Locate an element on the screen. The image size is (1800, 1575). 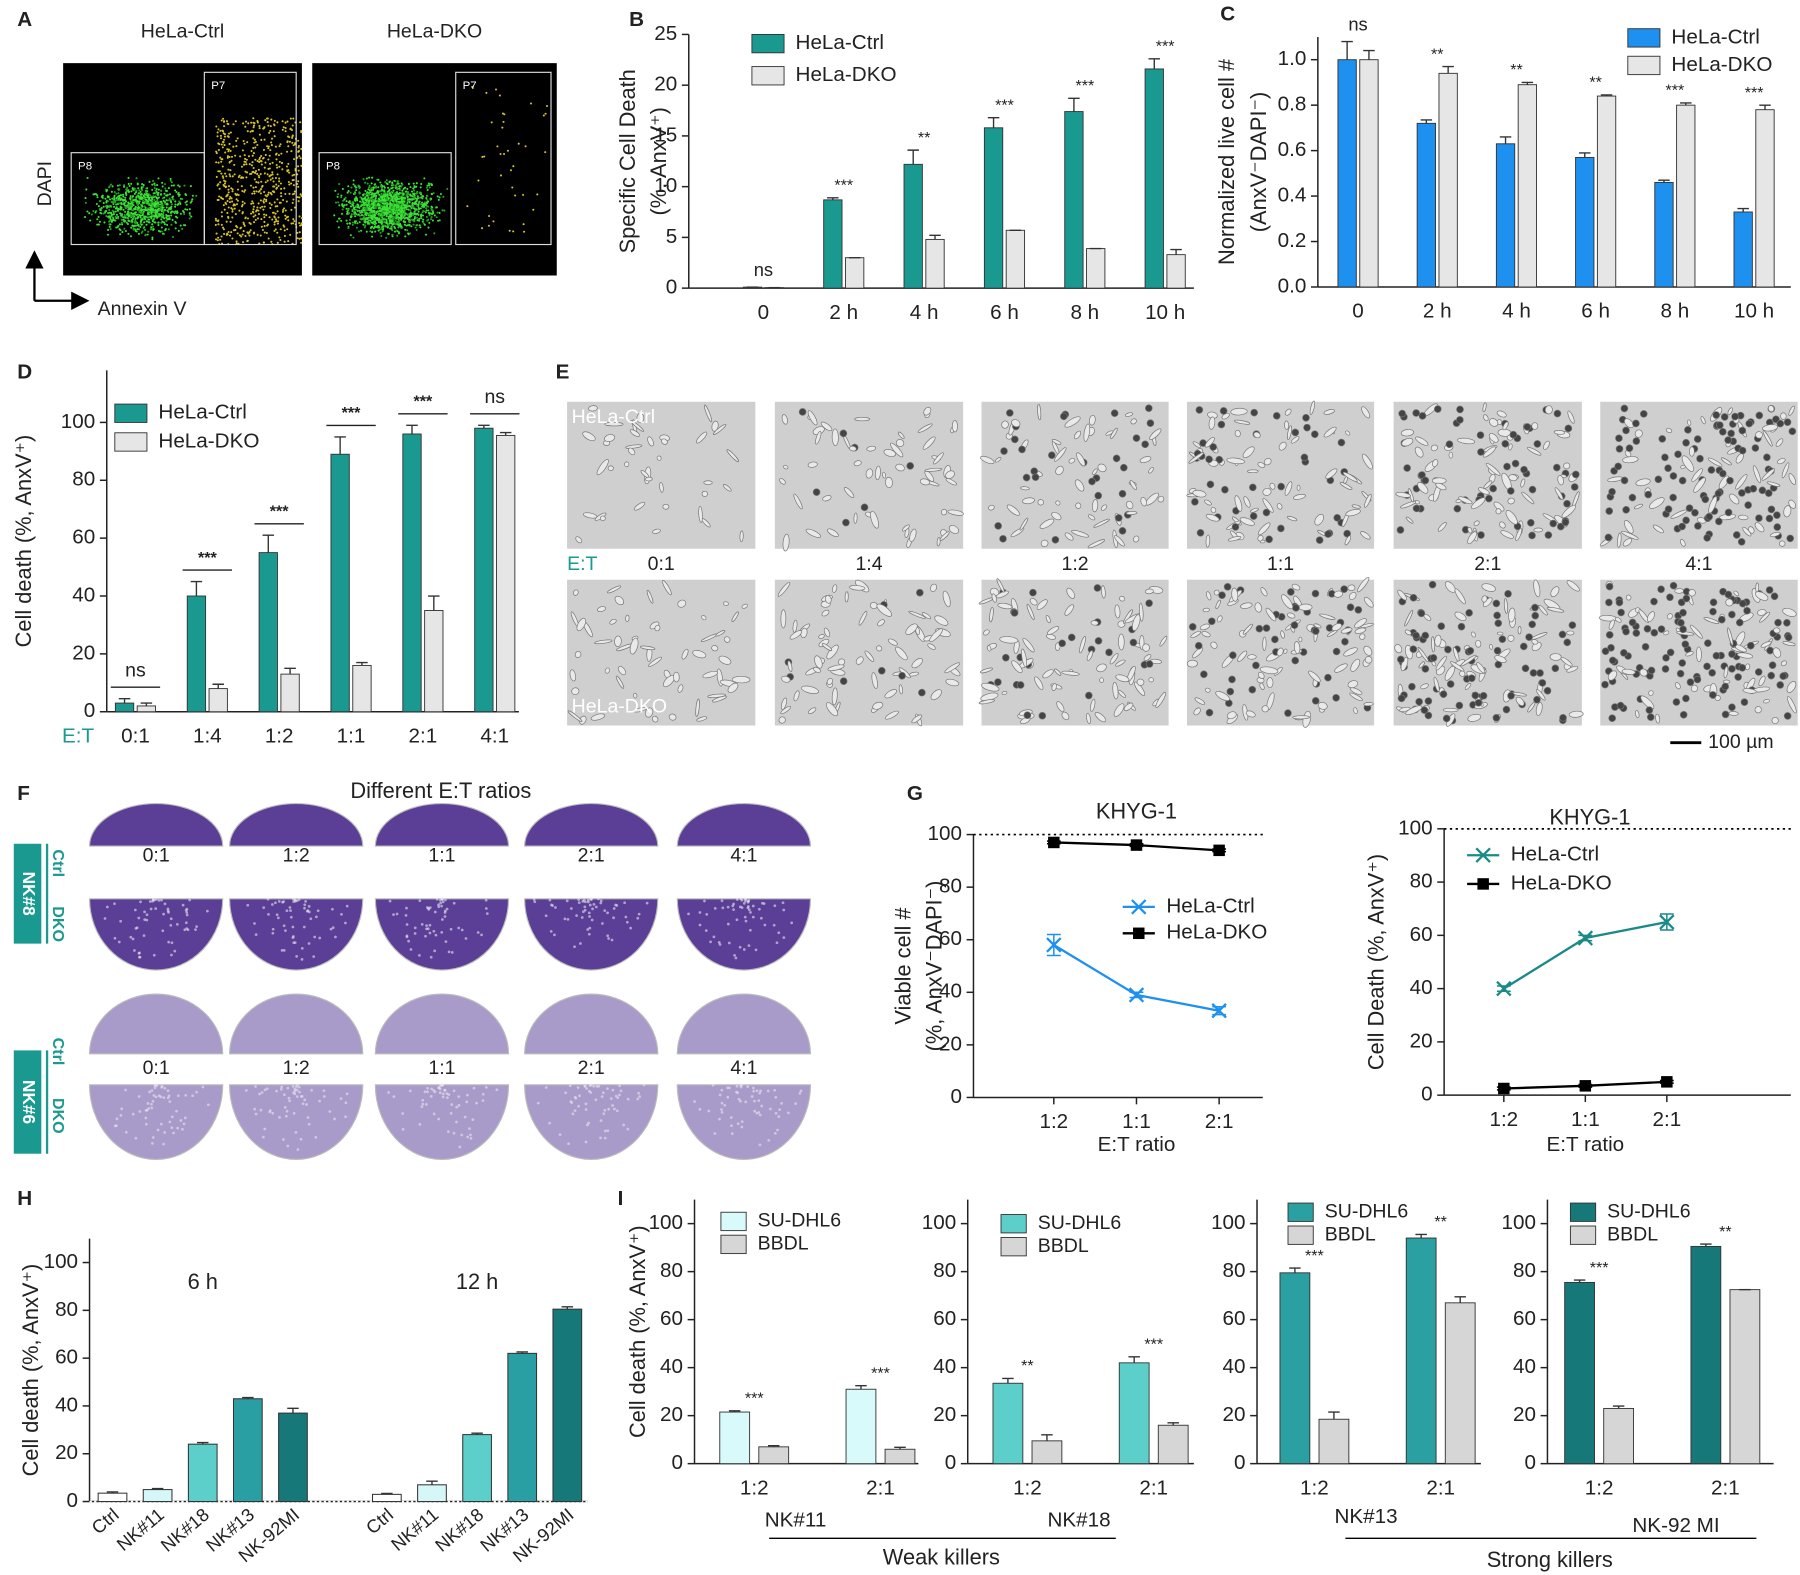
gate is located at coordinates (250, 158).